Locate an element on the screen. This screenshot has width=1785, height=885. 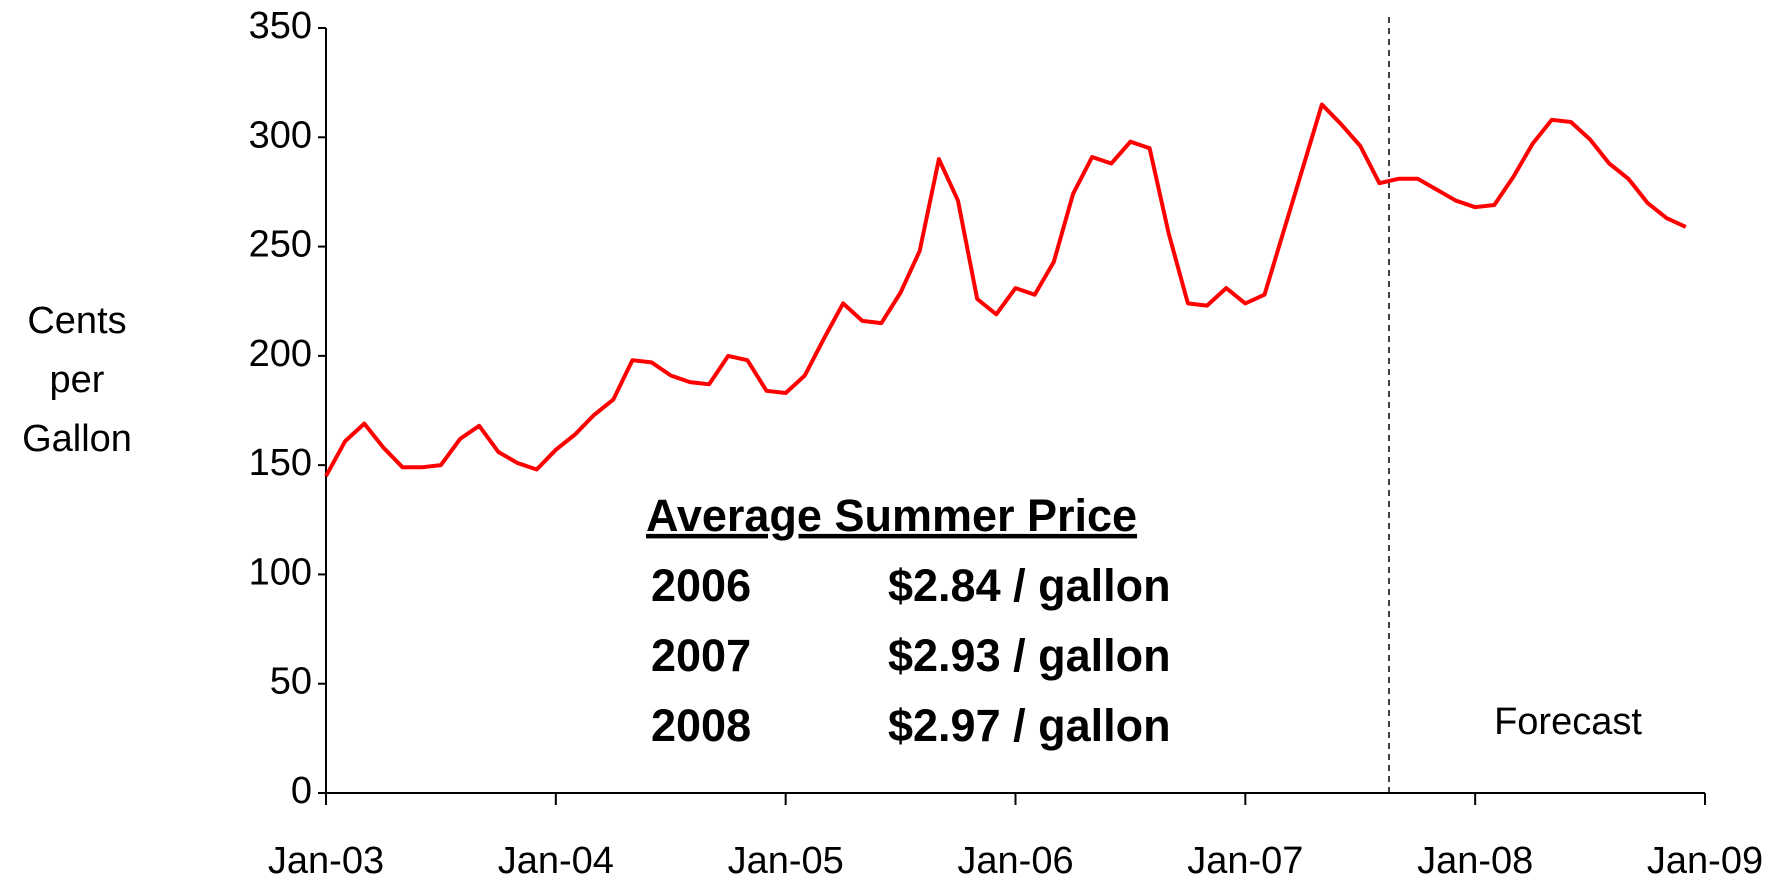
x-tick-label: Jan-03 is located at coordinates (326, 861).